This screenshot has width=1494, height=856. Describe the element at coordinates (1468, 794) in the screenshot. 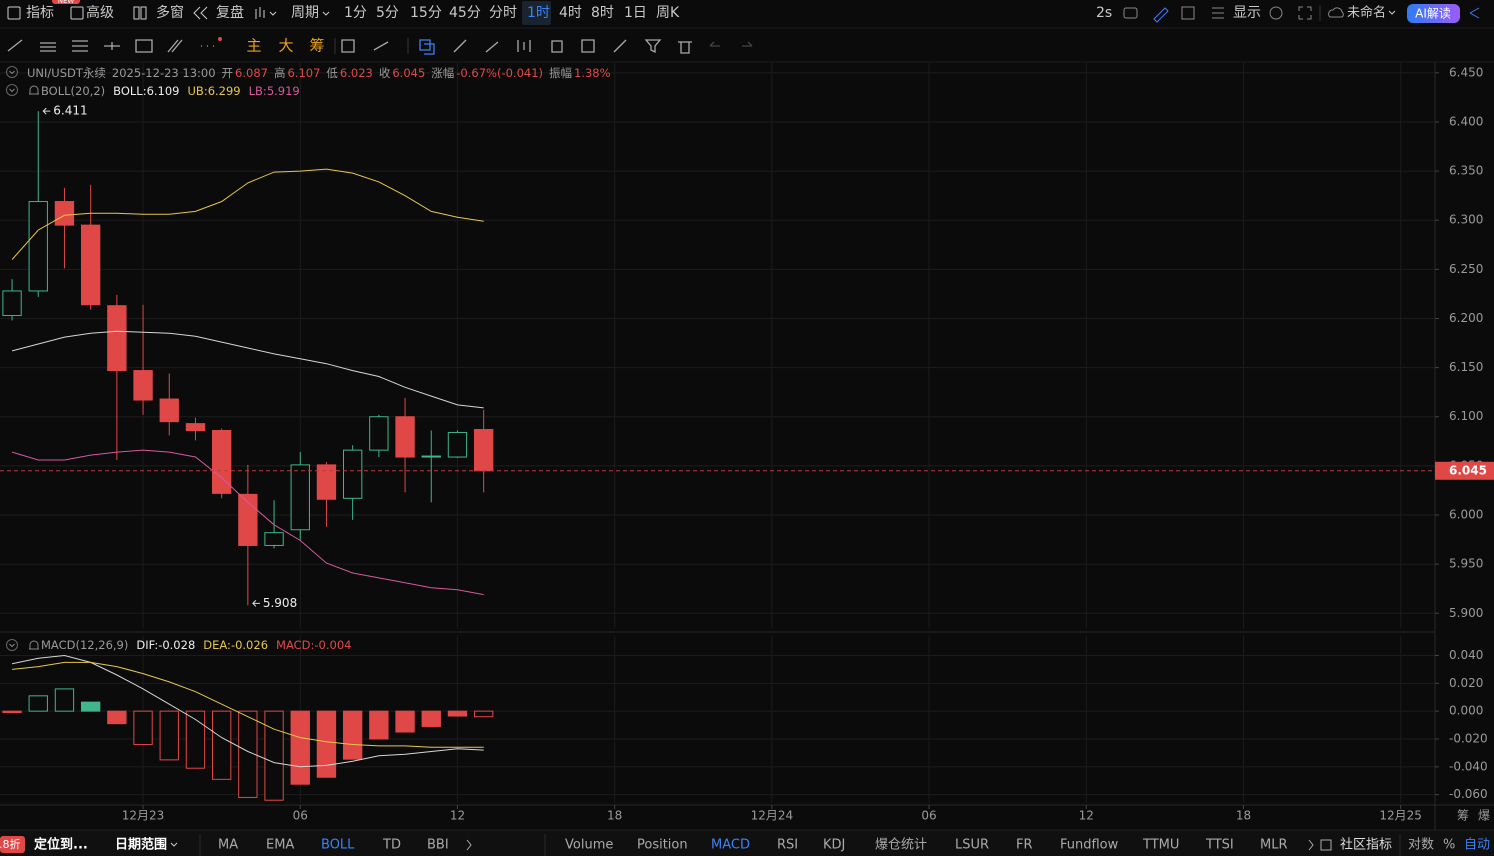

I see `y-tick-label: -0.060` at that location.